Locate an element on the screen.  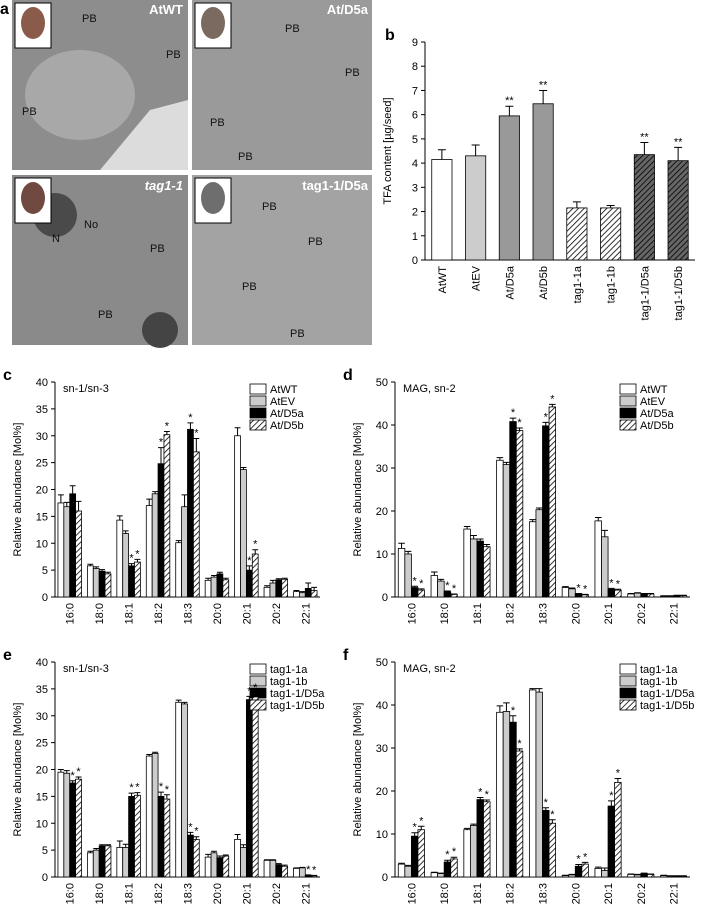
y-axis-label: TFA content [µg/seed] is located at coordinates (388, 150).